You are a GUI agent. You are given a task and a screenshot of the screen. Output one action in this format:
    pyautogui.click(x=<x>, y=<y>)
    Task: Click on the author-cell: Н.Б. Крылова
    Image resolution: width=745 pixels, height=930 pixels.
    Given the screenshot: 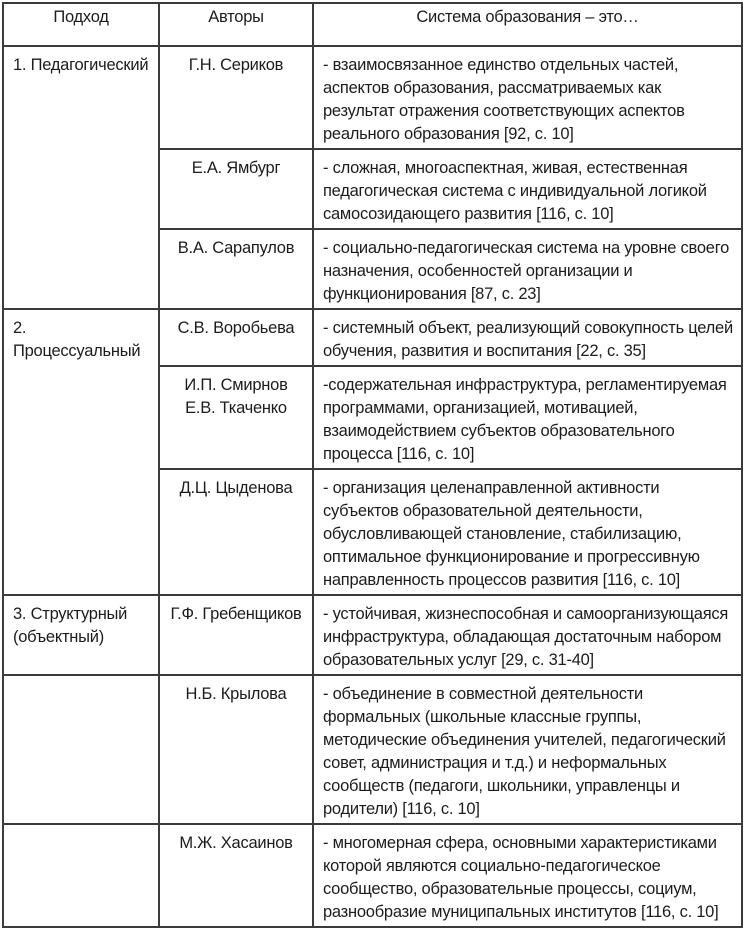 What is the action you would take?
    pyautogui.click(x=236, y=749)
    